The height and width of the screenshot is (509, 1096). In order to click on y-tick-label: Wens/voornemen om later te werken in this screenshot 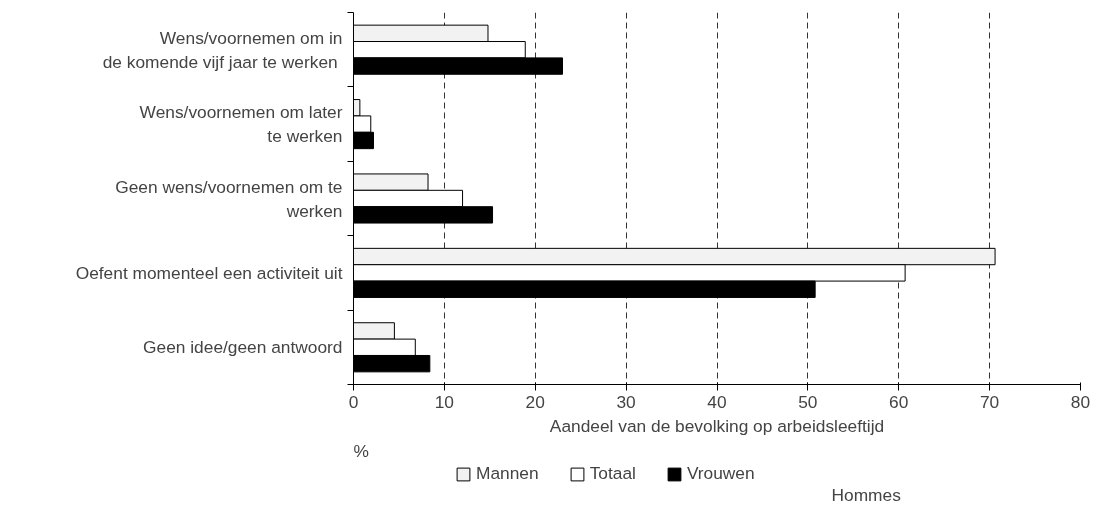, I will do `click(241, 124)`.